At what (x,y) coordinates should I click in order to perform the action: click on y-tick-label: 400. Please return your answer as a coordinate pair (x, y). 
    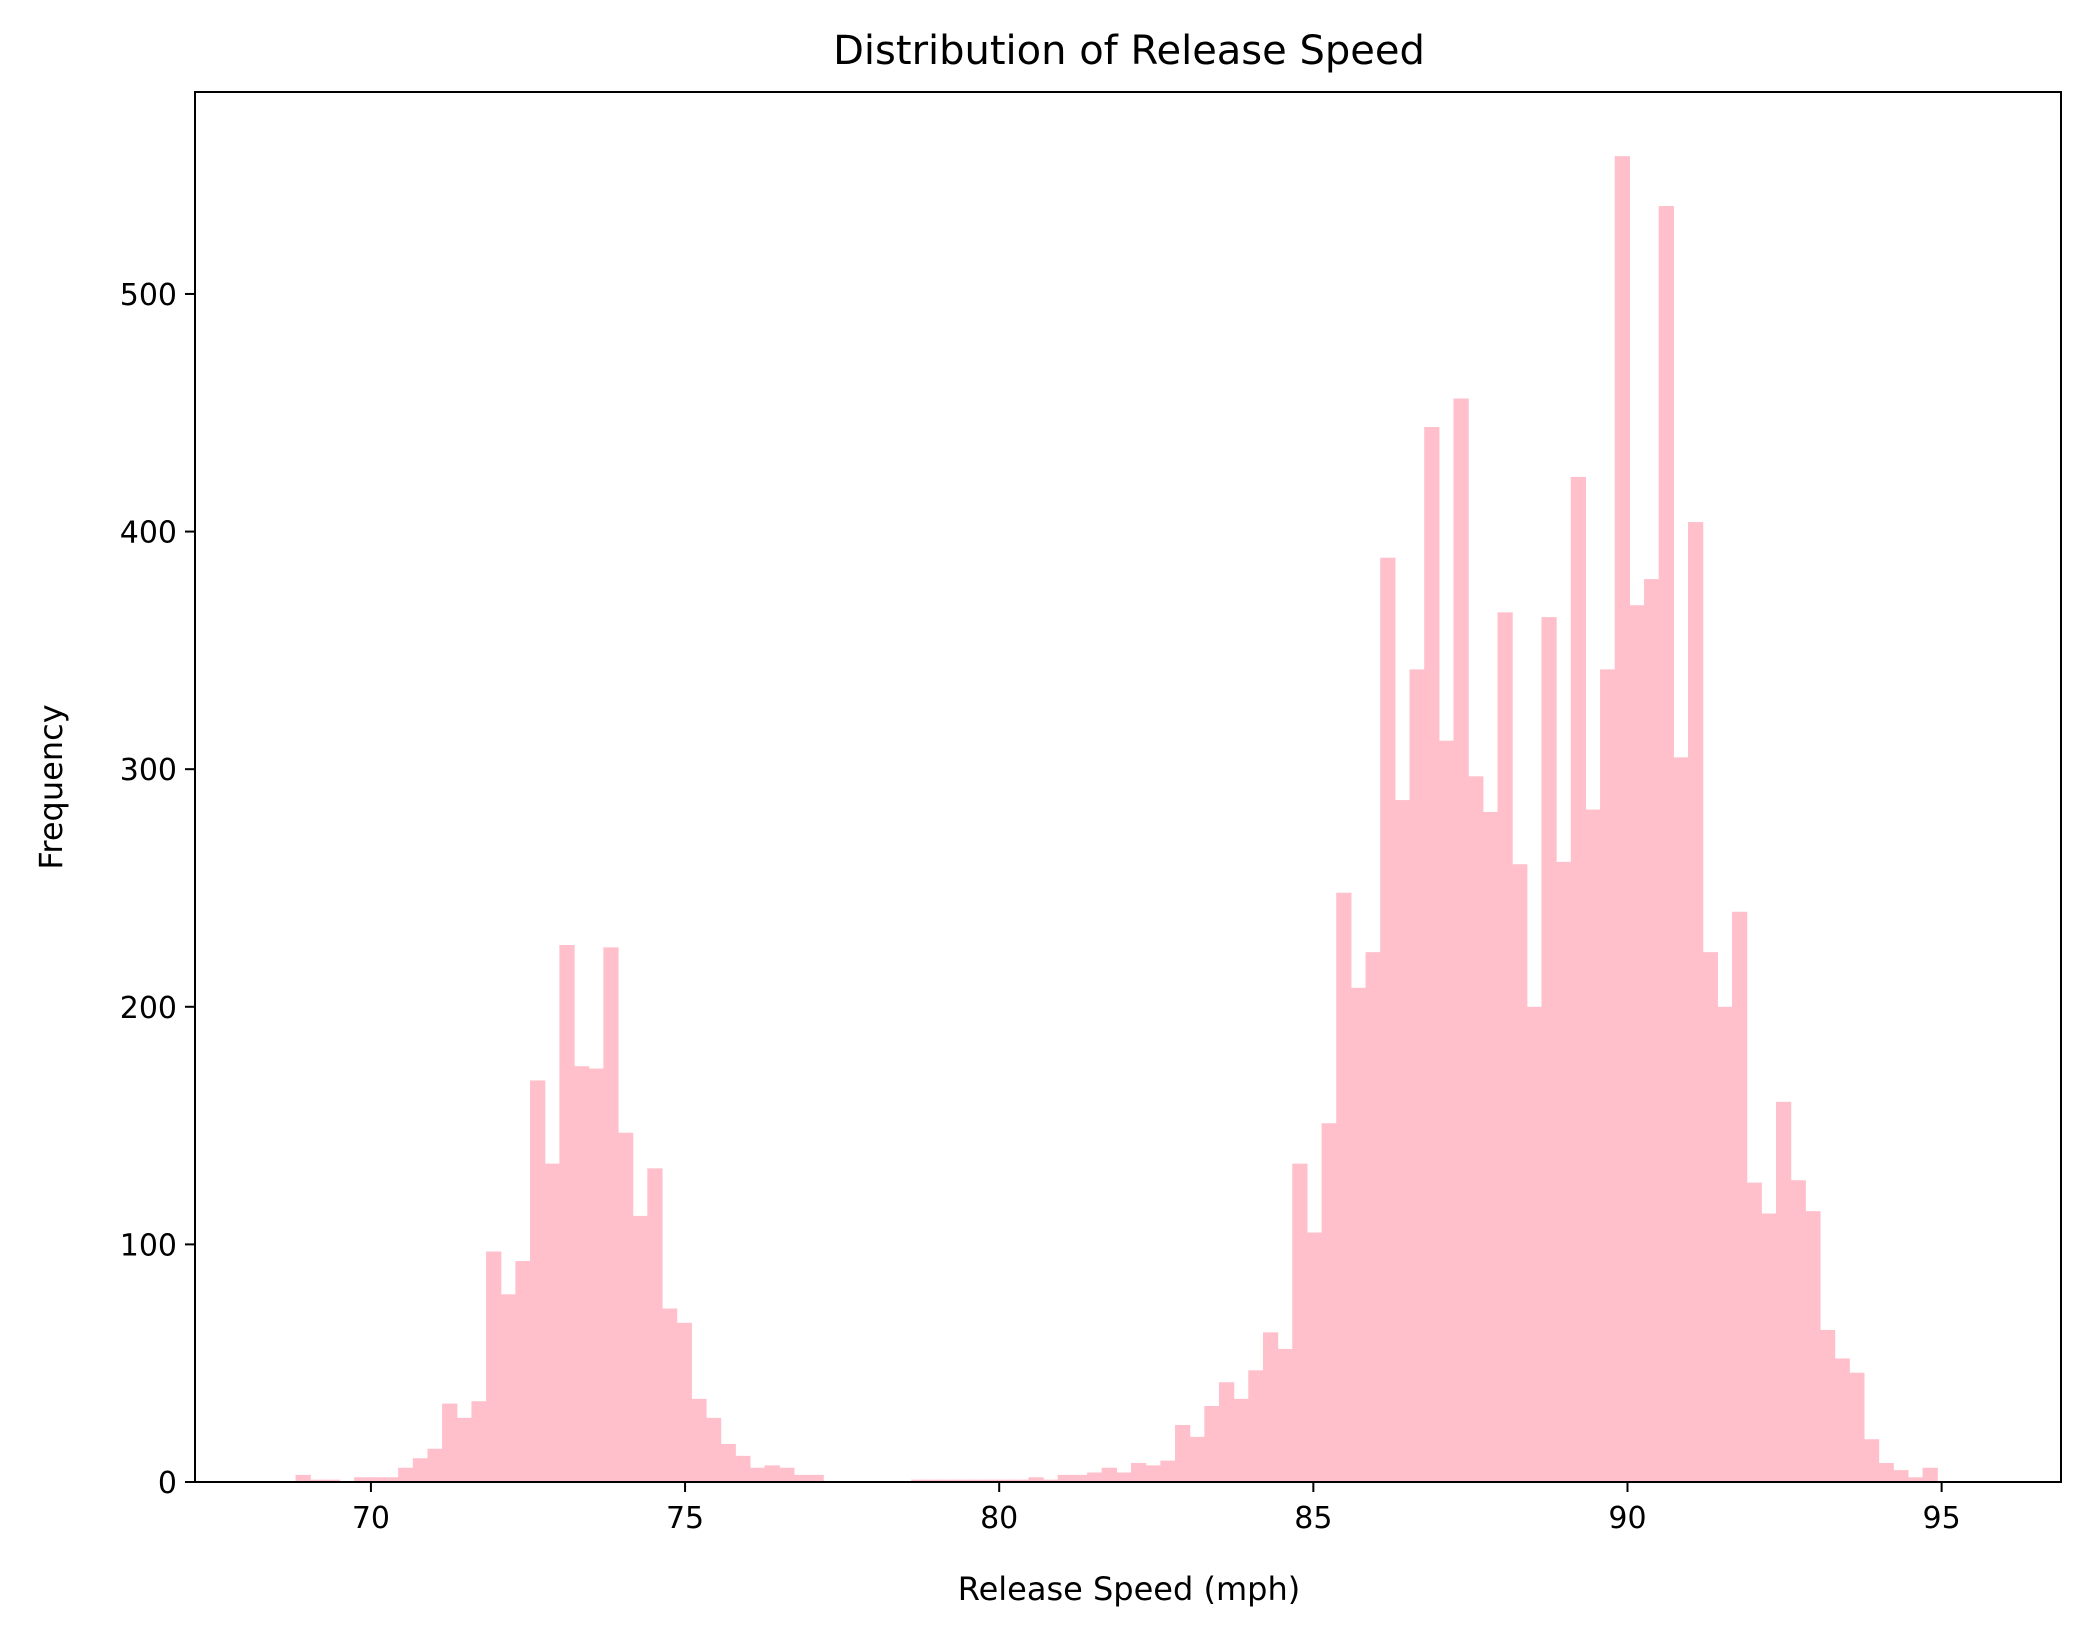
    Looking at the image, I should click on (148, 533).